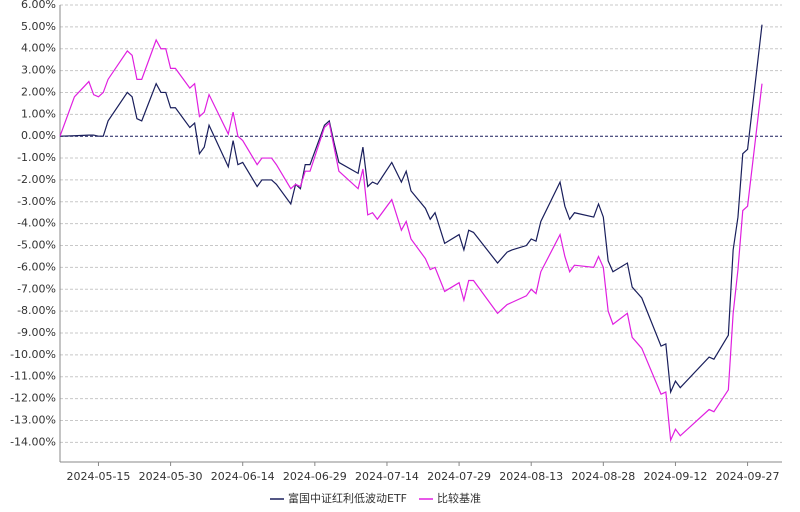 Image resolution: width=800 pixels, height=512 pixels. What do you see at coordinates (36, 266) in the screenshot?
I see `y-tick-label: -6.00%` at bounding box center [36, 266].